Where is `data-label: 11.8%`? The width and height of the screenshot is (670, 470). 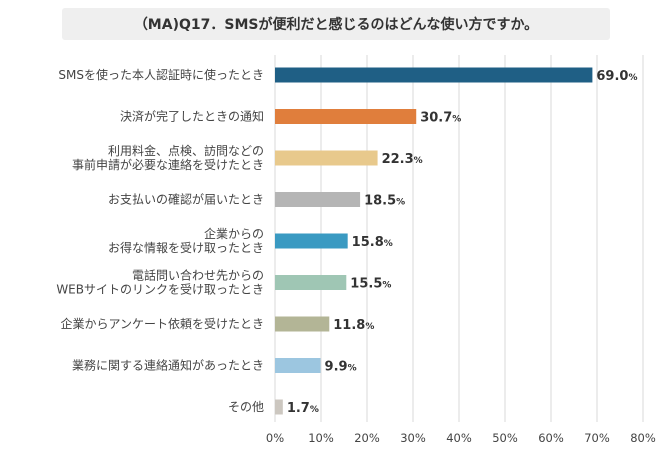 data-label: 11.8% is located at coordinates (353, 325).